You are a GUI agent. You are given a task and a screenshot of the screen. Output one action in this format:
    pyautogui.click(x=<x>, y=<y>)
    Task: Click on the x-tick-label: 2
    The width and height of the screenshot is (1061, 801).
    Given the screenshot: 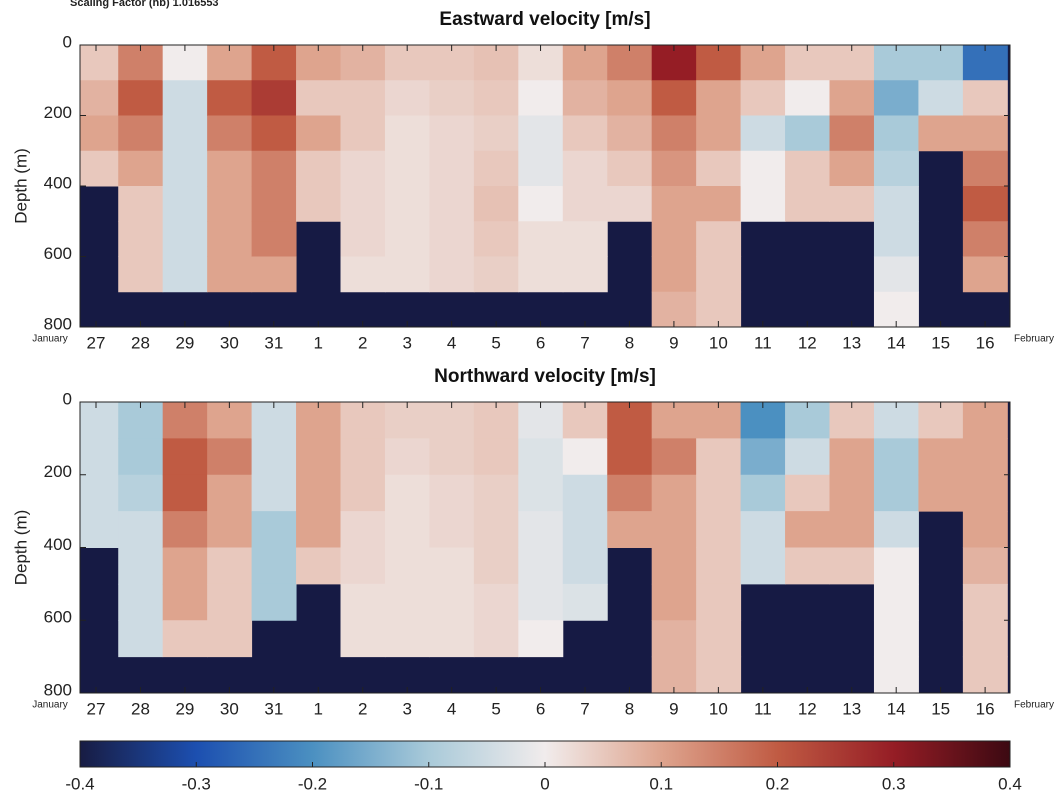 What is the action you would take?
    pyautogui.click(x=362, y=708)
    